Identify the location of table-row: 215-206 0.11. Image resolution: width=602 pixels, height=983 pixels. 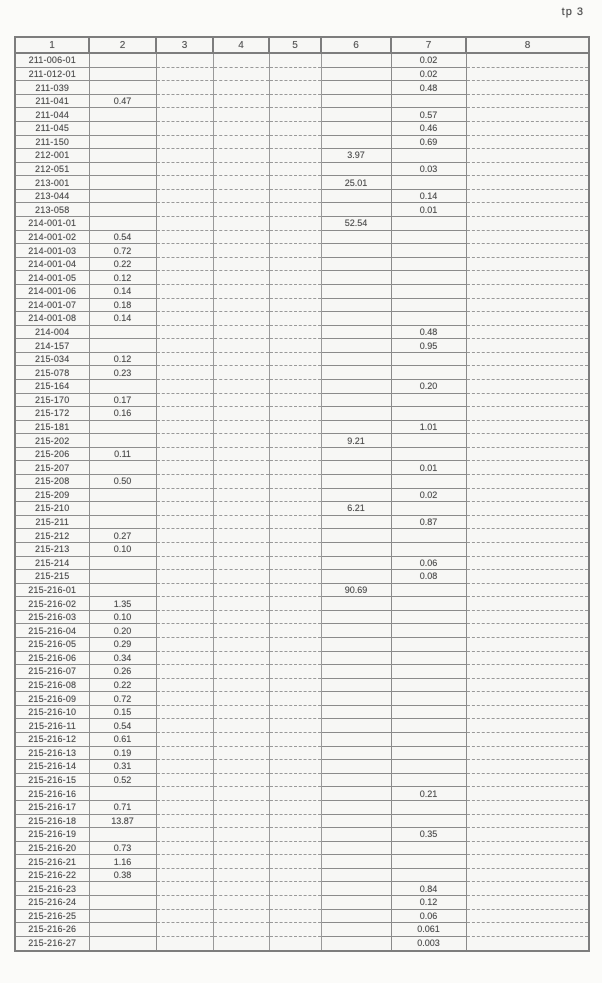
(302, 454).